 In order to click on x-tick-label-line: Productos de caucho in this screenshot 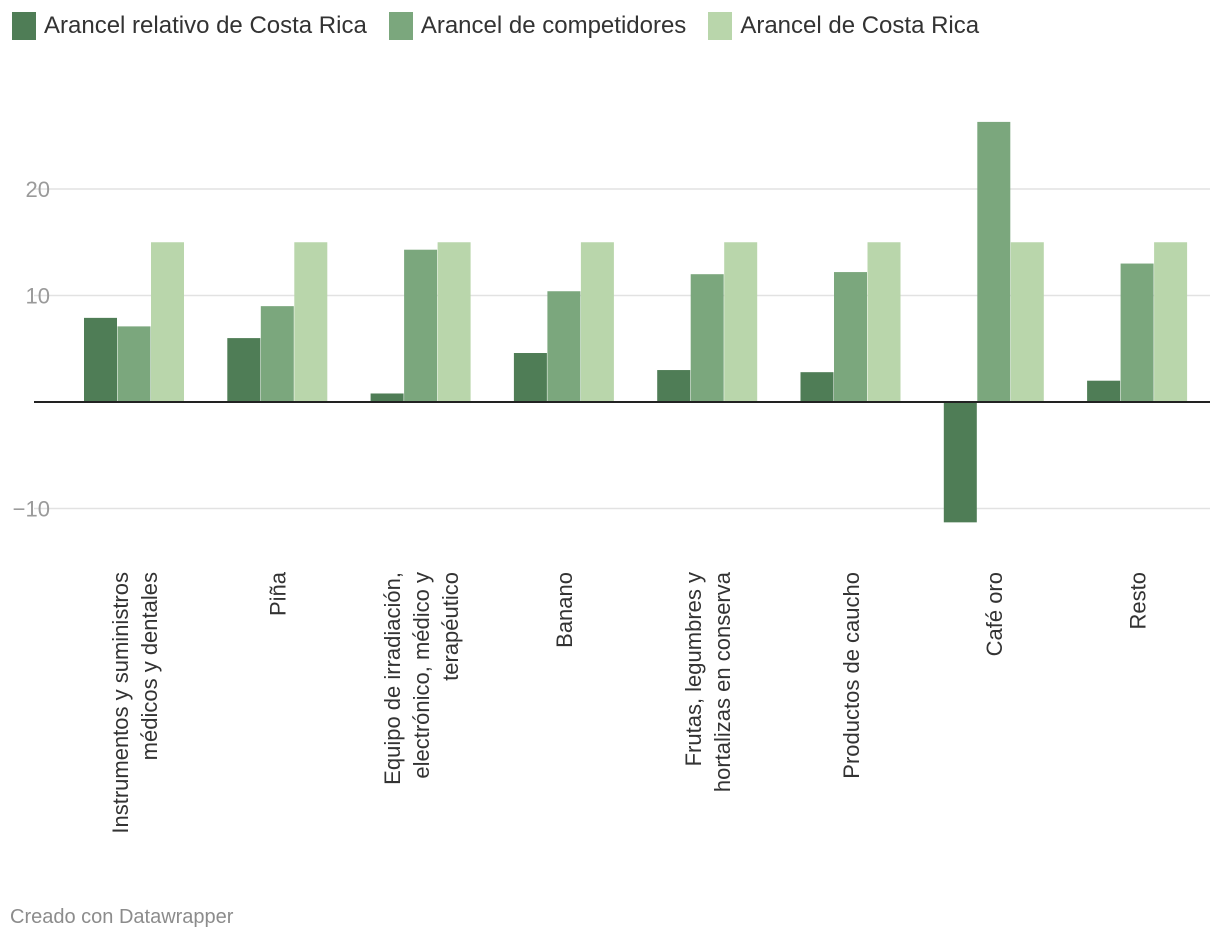, I will do `click(851, 675)`.